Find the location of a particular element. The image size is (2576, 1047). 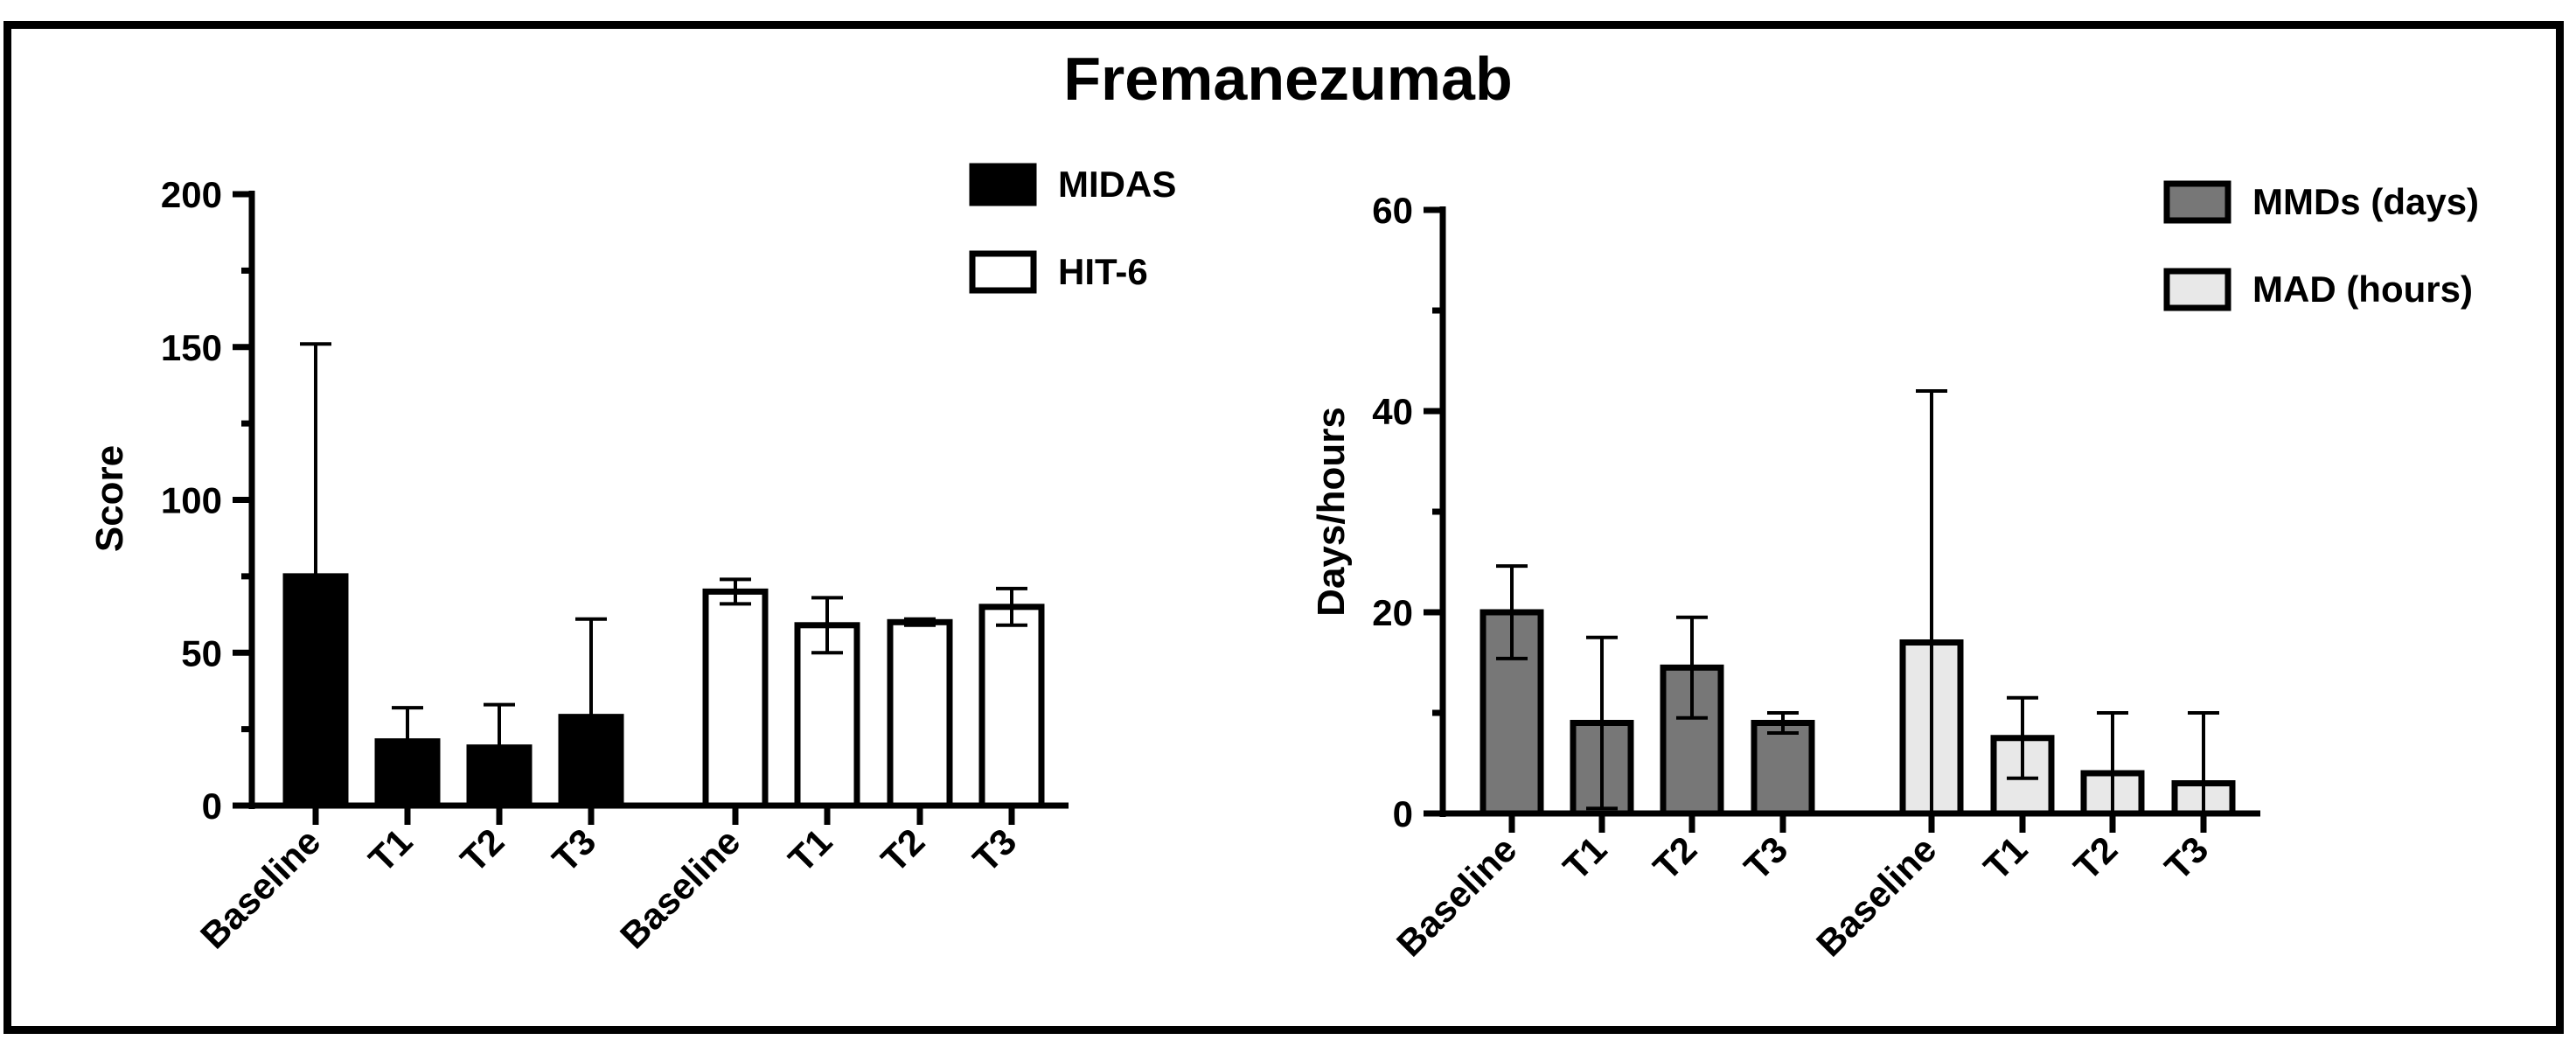

chart1-y-tick-label: 50 is located at coordinates (201, 653).